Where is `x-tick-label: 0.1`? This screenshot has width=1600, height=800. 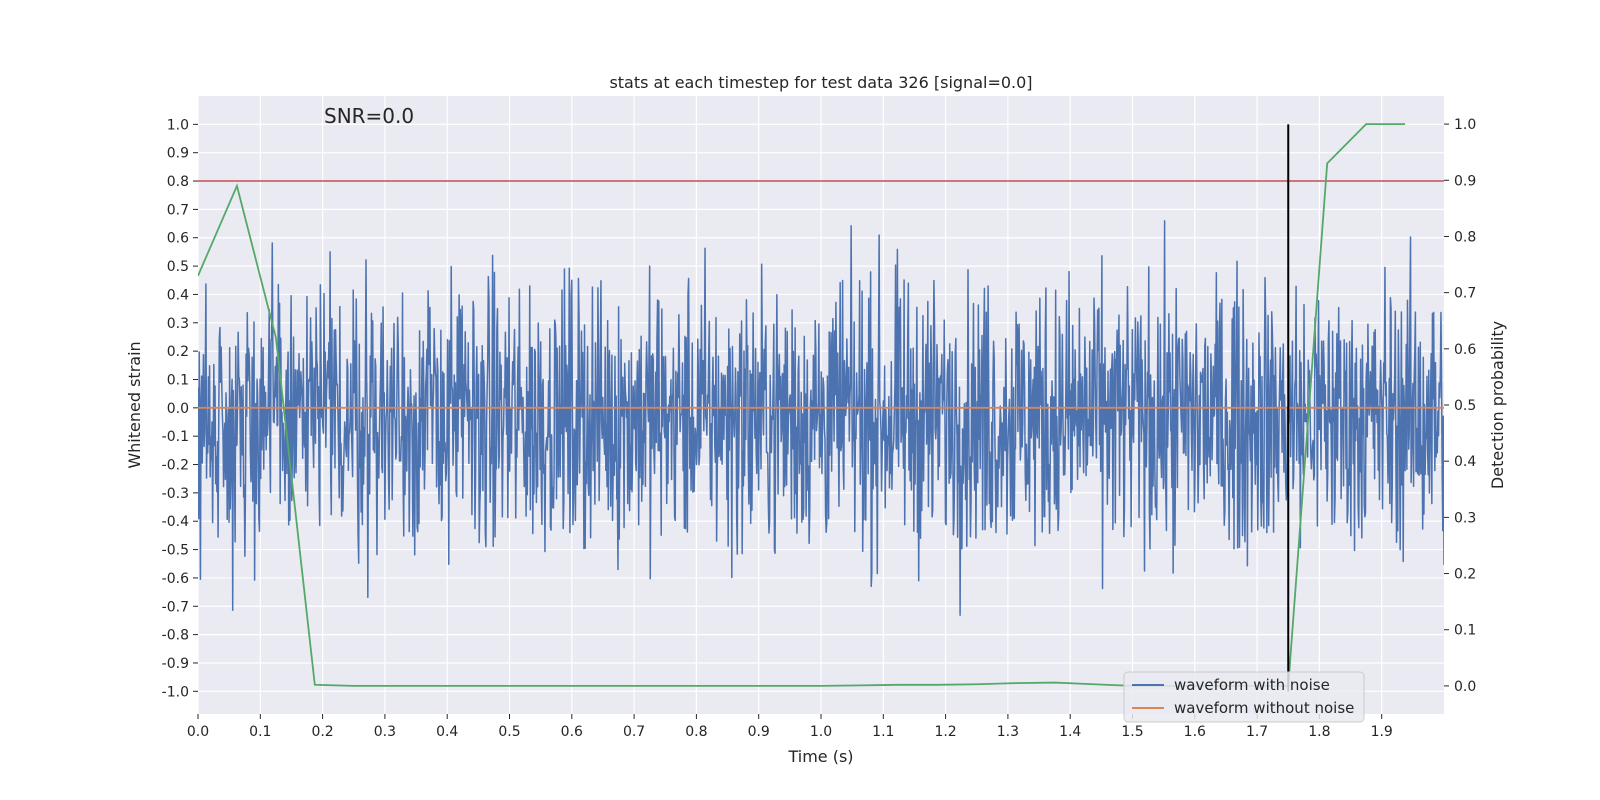
x-tick-label: 0.1 is located at coordinates (260, 732).